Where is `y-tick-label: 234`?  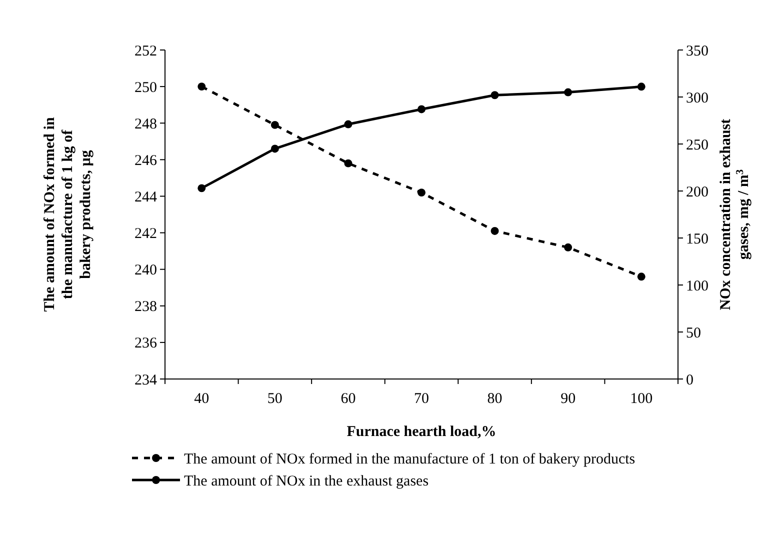
y-tick-label: 234 is located at coordinates (146, 380).